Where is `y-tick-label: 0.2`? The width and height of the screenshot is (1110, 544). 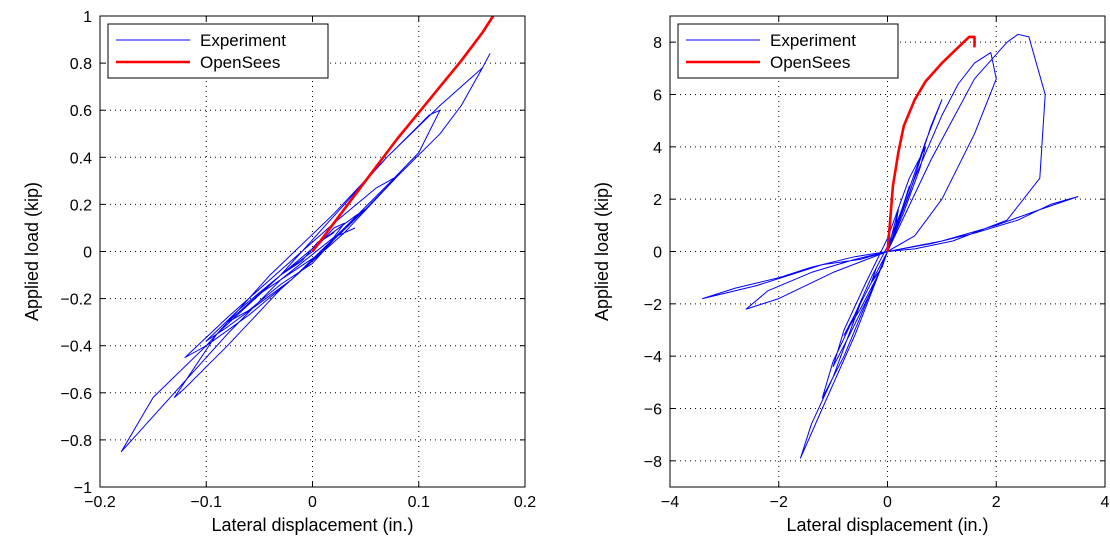 y-tick-label: 0.2 is located at coordinates (81, 205).